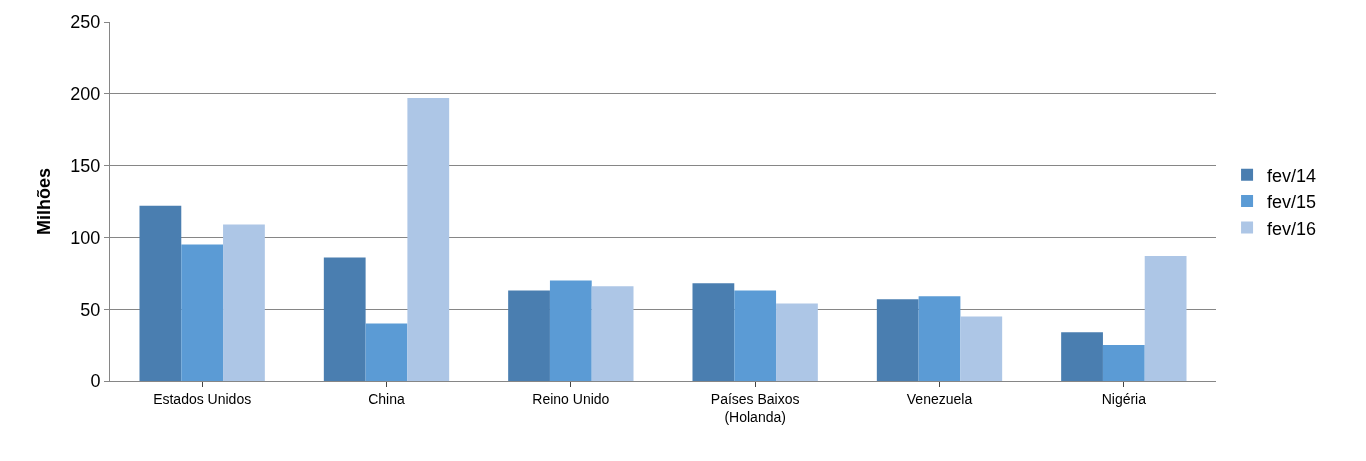 The width and height of the screenshot is (1366, 461). I want to click on x-tick-label: Reino Unido, so click(571, 398).